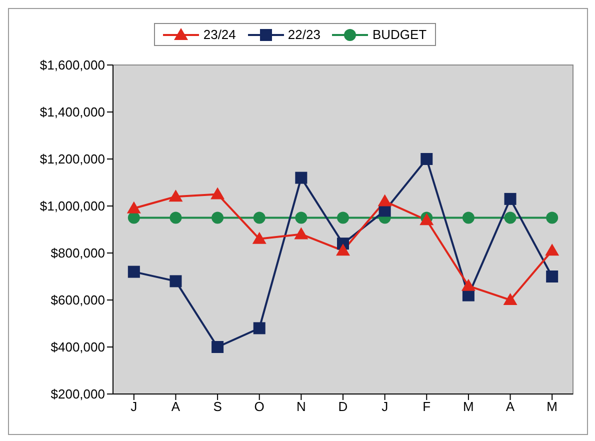  What do you see at coordinates (219, 34) in the screenshot?
I see `legend-label: 23/24` at bounding box center [219, 34].